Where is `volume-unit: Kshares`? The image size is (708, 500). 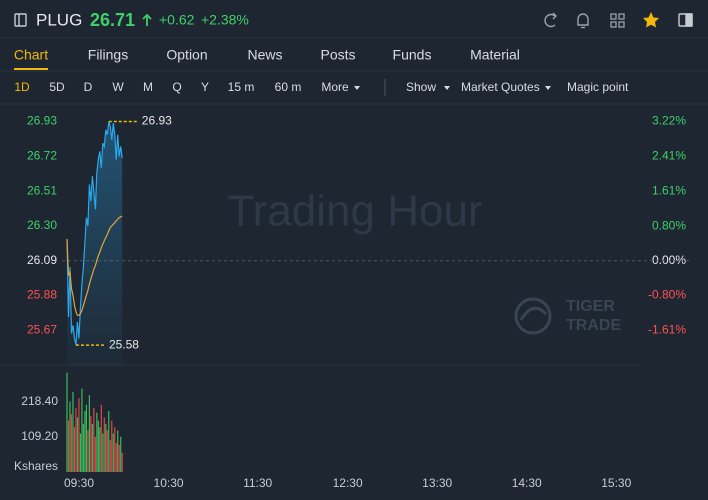 volume-unit: Kshares is located at coordinates (36, 466).